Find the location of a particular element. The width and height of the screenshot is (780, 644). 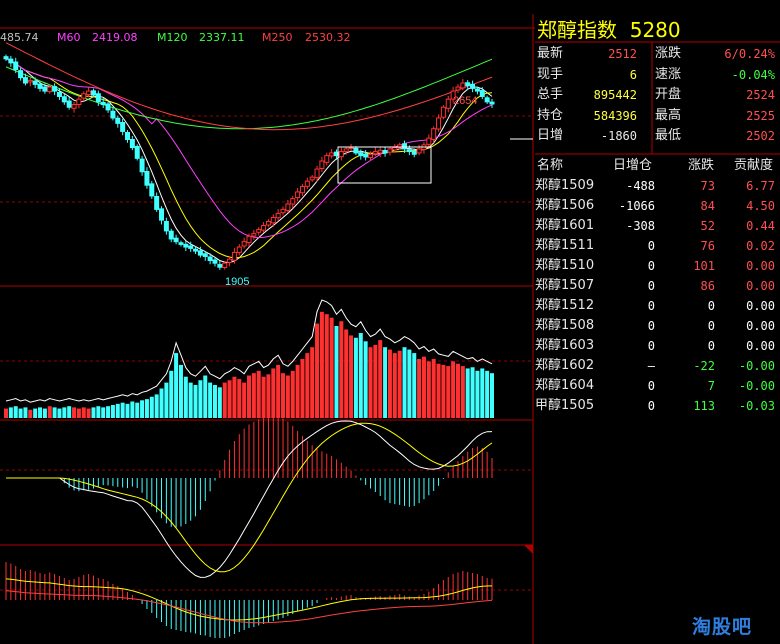

quote-value: 2512 is located at coordinates (622, 54).